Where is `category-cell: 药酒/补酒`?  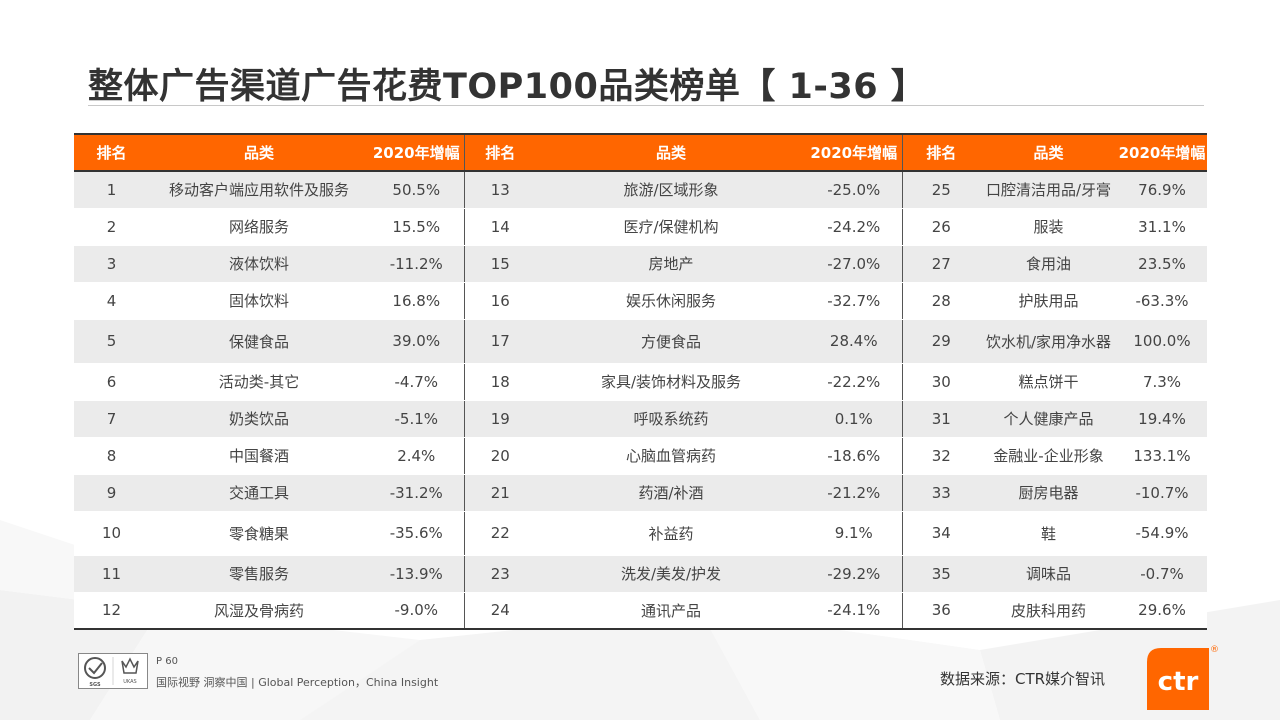 category-cell: 药酒/补酒 is located at coordinates (671, 493).